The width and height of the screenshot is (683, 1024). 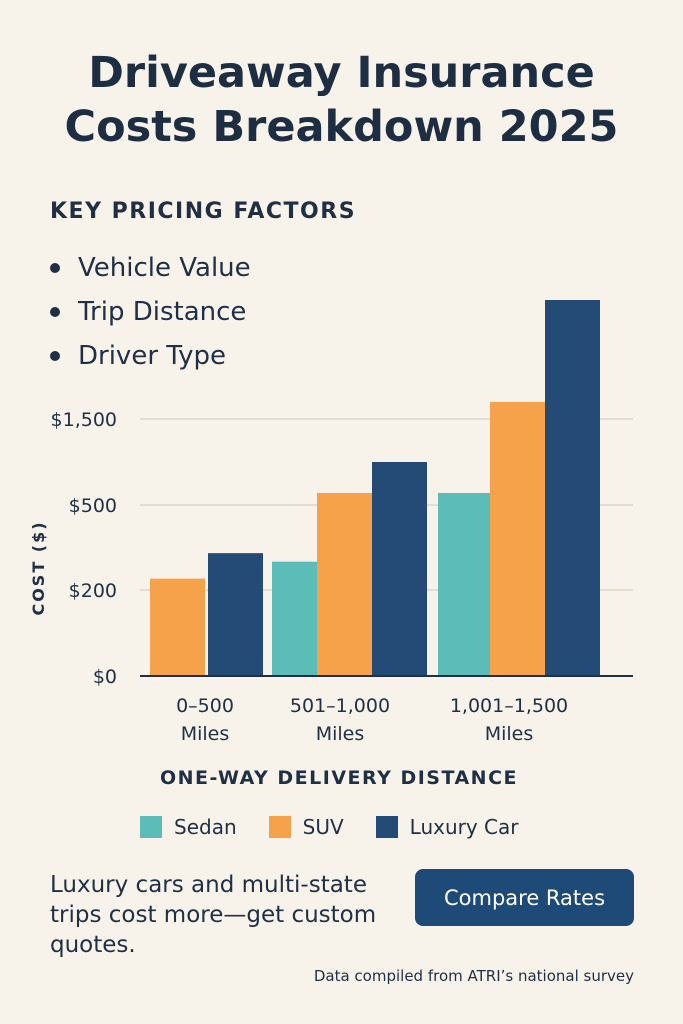 What do you see at coordinates (509, 706) in the screenshot?
I see `x-tick-label: 1,001–1,500` at bounding box center [509, 706].